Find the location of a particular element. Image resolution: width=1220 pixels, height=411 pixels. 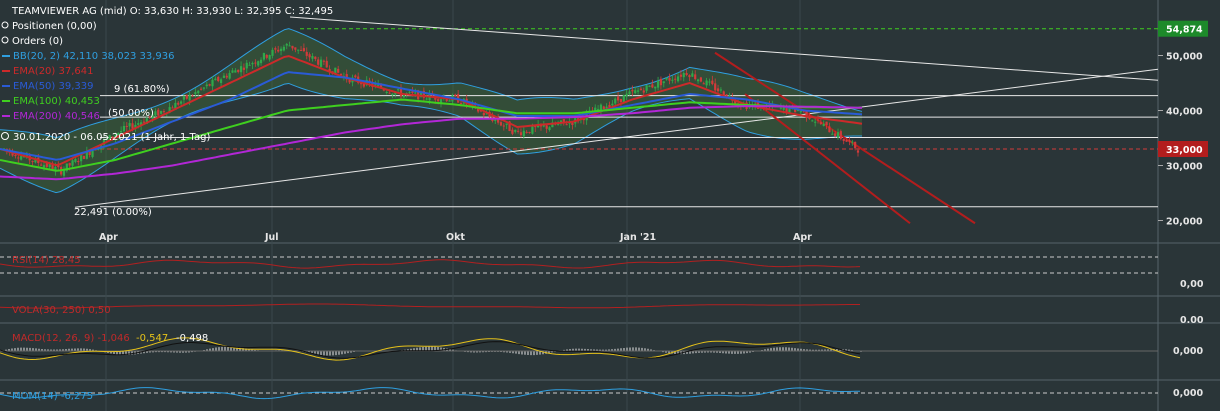

y-tick-label: 20,000 is located at coordinates (1184, 222).